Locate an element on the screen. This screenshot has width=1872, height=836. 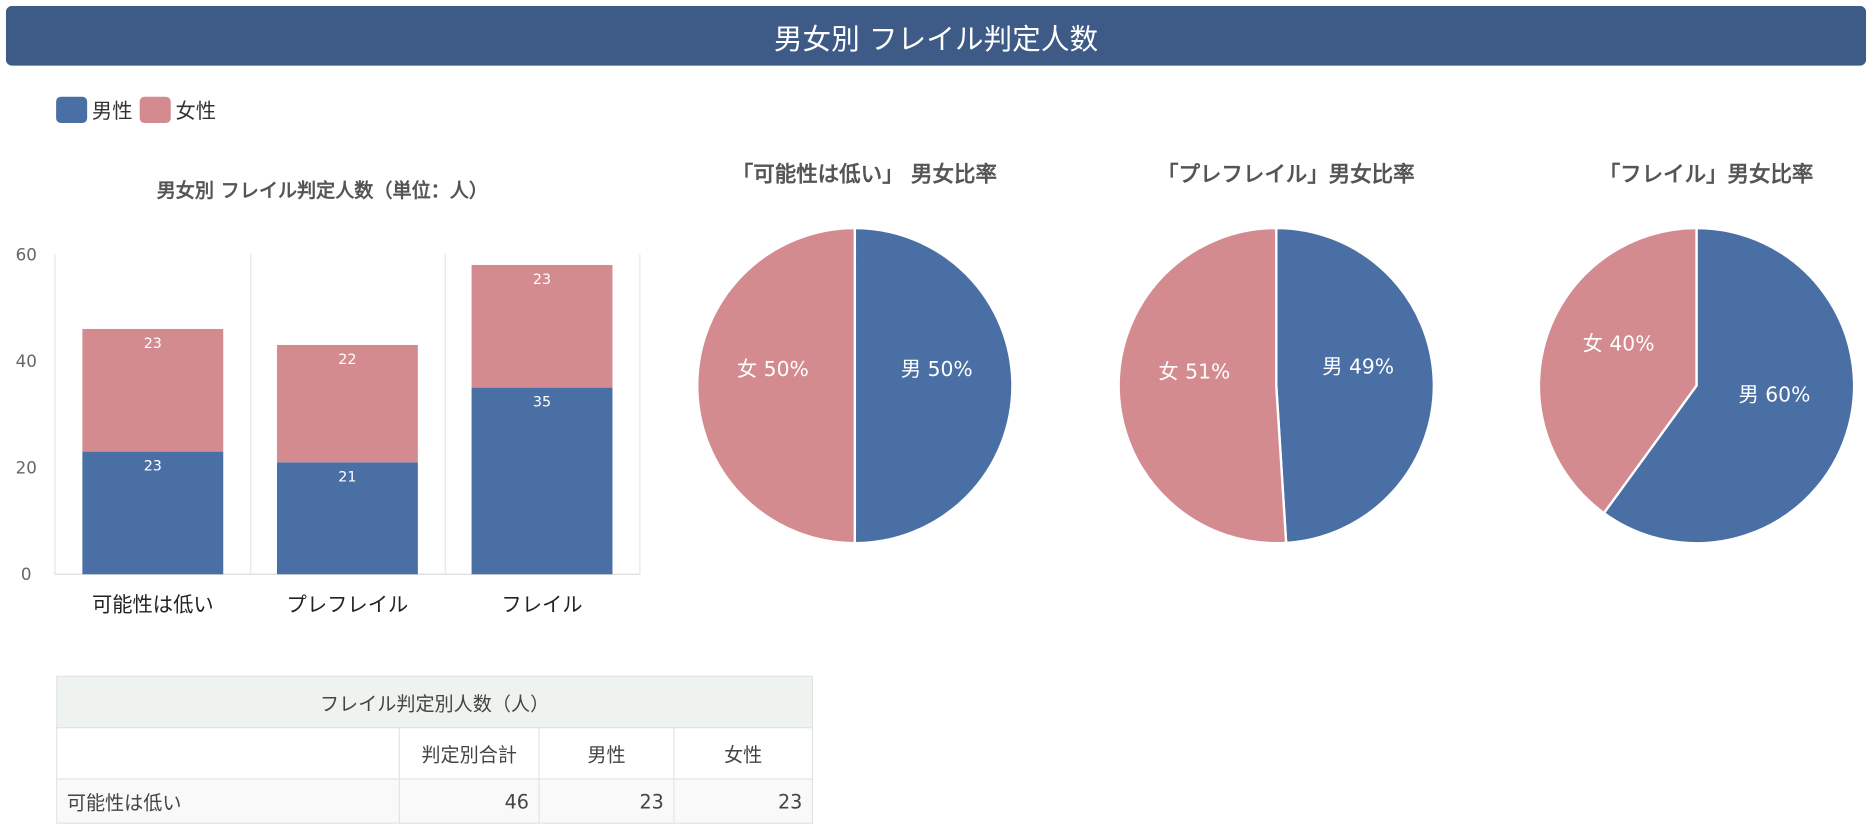
table-header: 女性 is located at coordinates (743, 753).